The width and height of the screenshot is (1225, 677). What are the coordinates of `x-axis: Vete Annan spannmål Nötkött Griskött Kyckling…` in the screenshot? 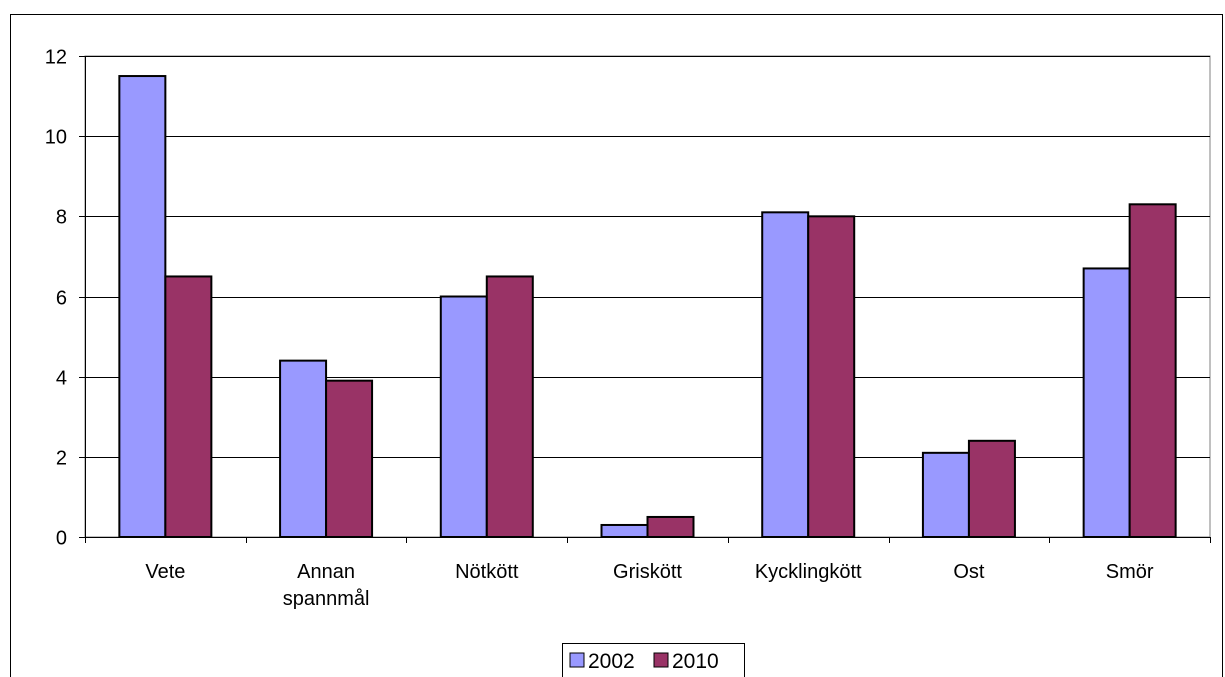 It's located at (648, 573).